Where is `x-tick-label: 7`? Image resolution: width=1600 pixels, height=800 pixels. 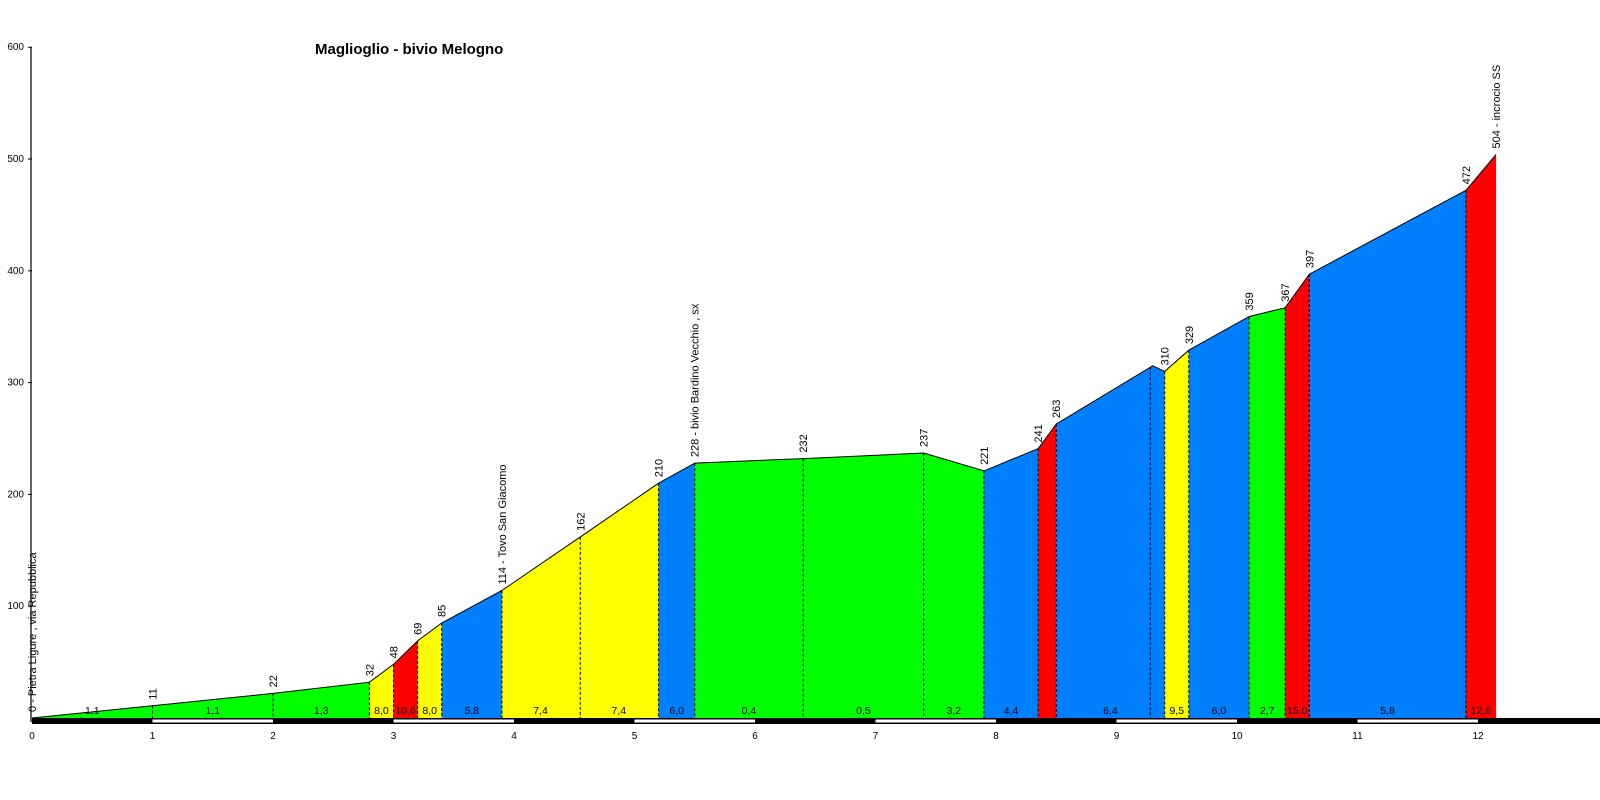 x-tick-label: 7 is located at coordinates (876, 736).